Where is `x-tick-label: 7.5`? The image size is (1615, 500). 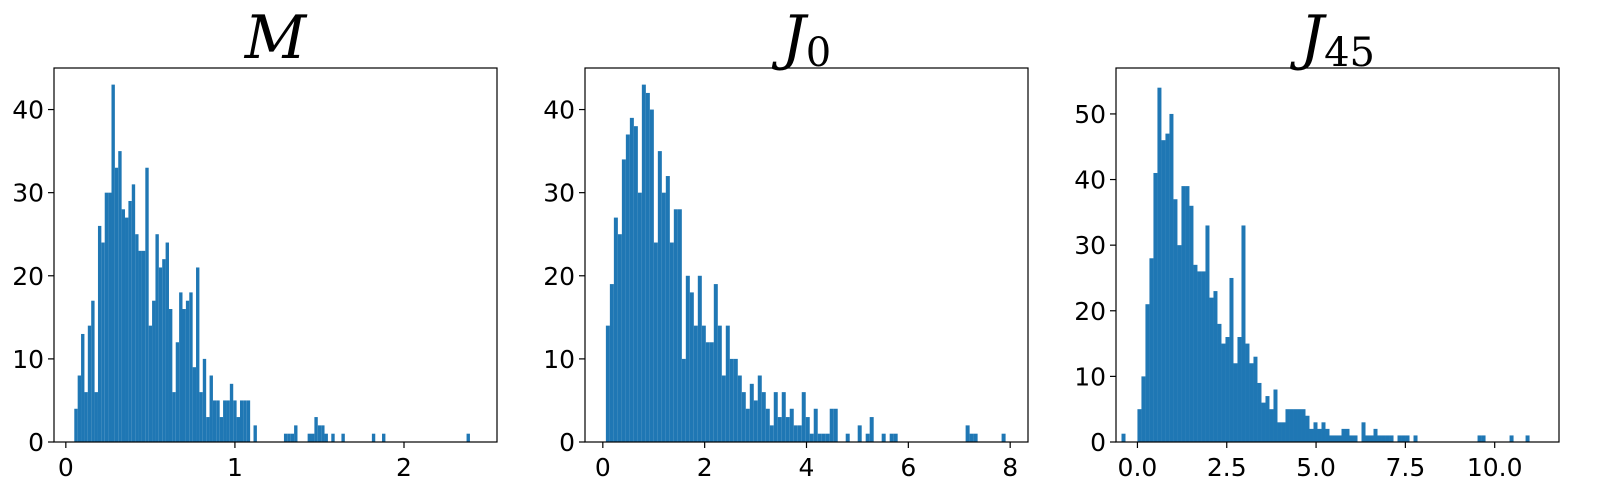
x-tick-label: 7.5 is located at coordinates (1405, 467).